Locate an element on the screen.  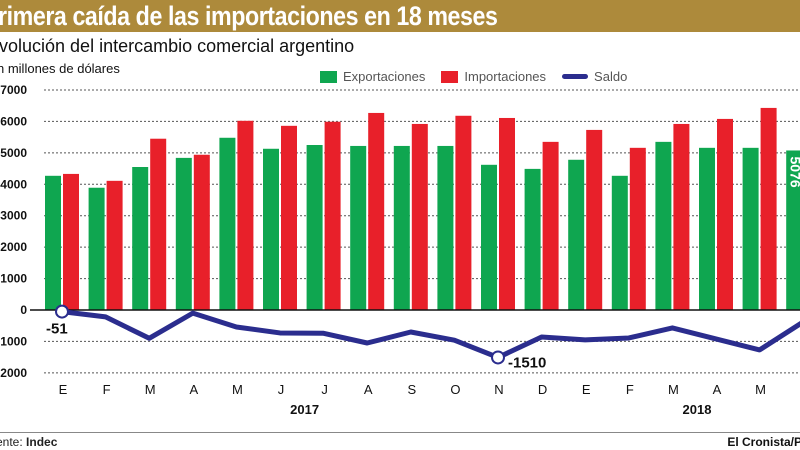
legend: Exportaciones Importaciones Saldo is located at coordinates (473, 76).